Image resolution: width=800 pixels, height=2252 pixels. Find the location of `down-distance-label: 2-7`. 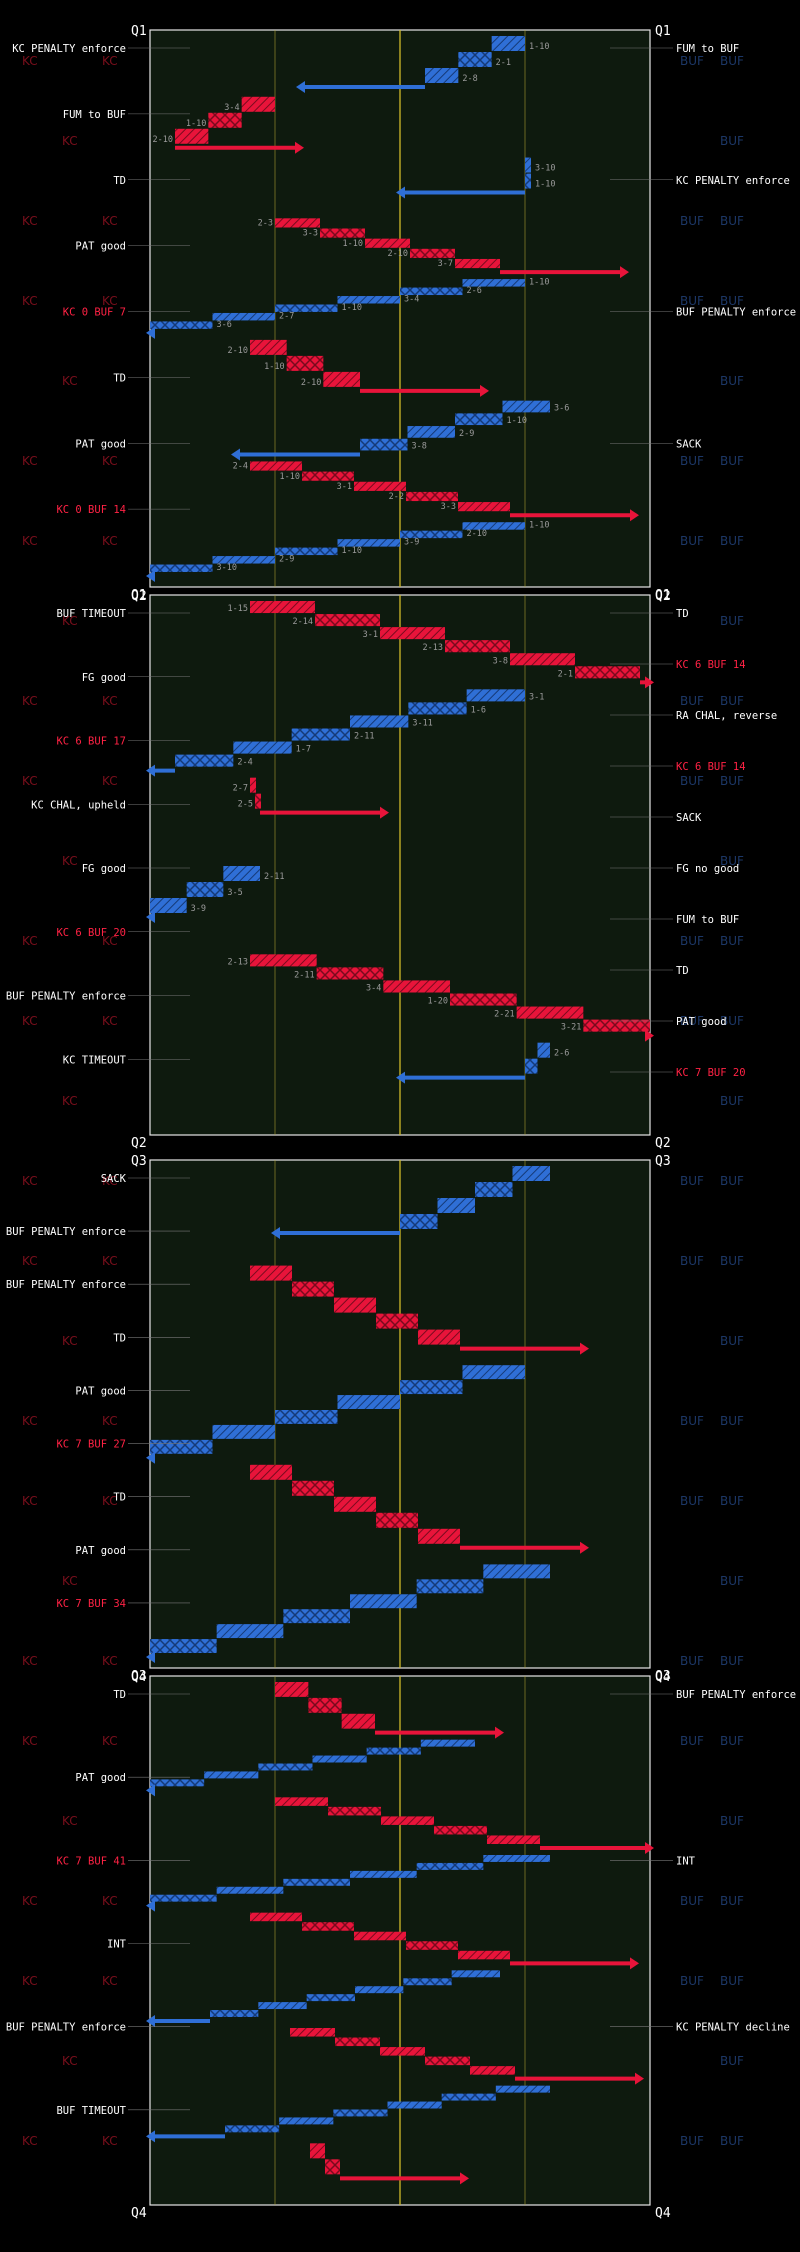

down-distance-label: 2-7 is located at coordinates (240, 789).